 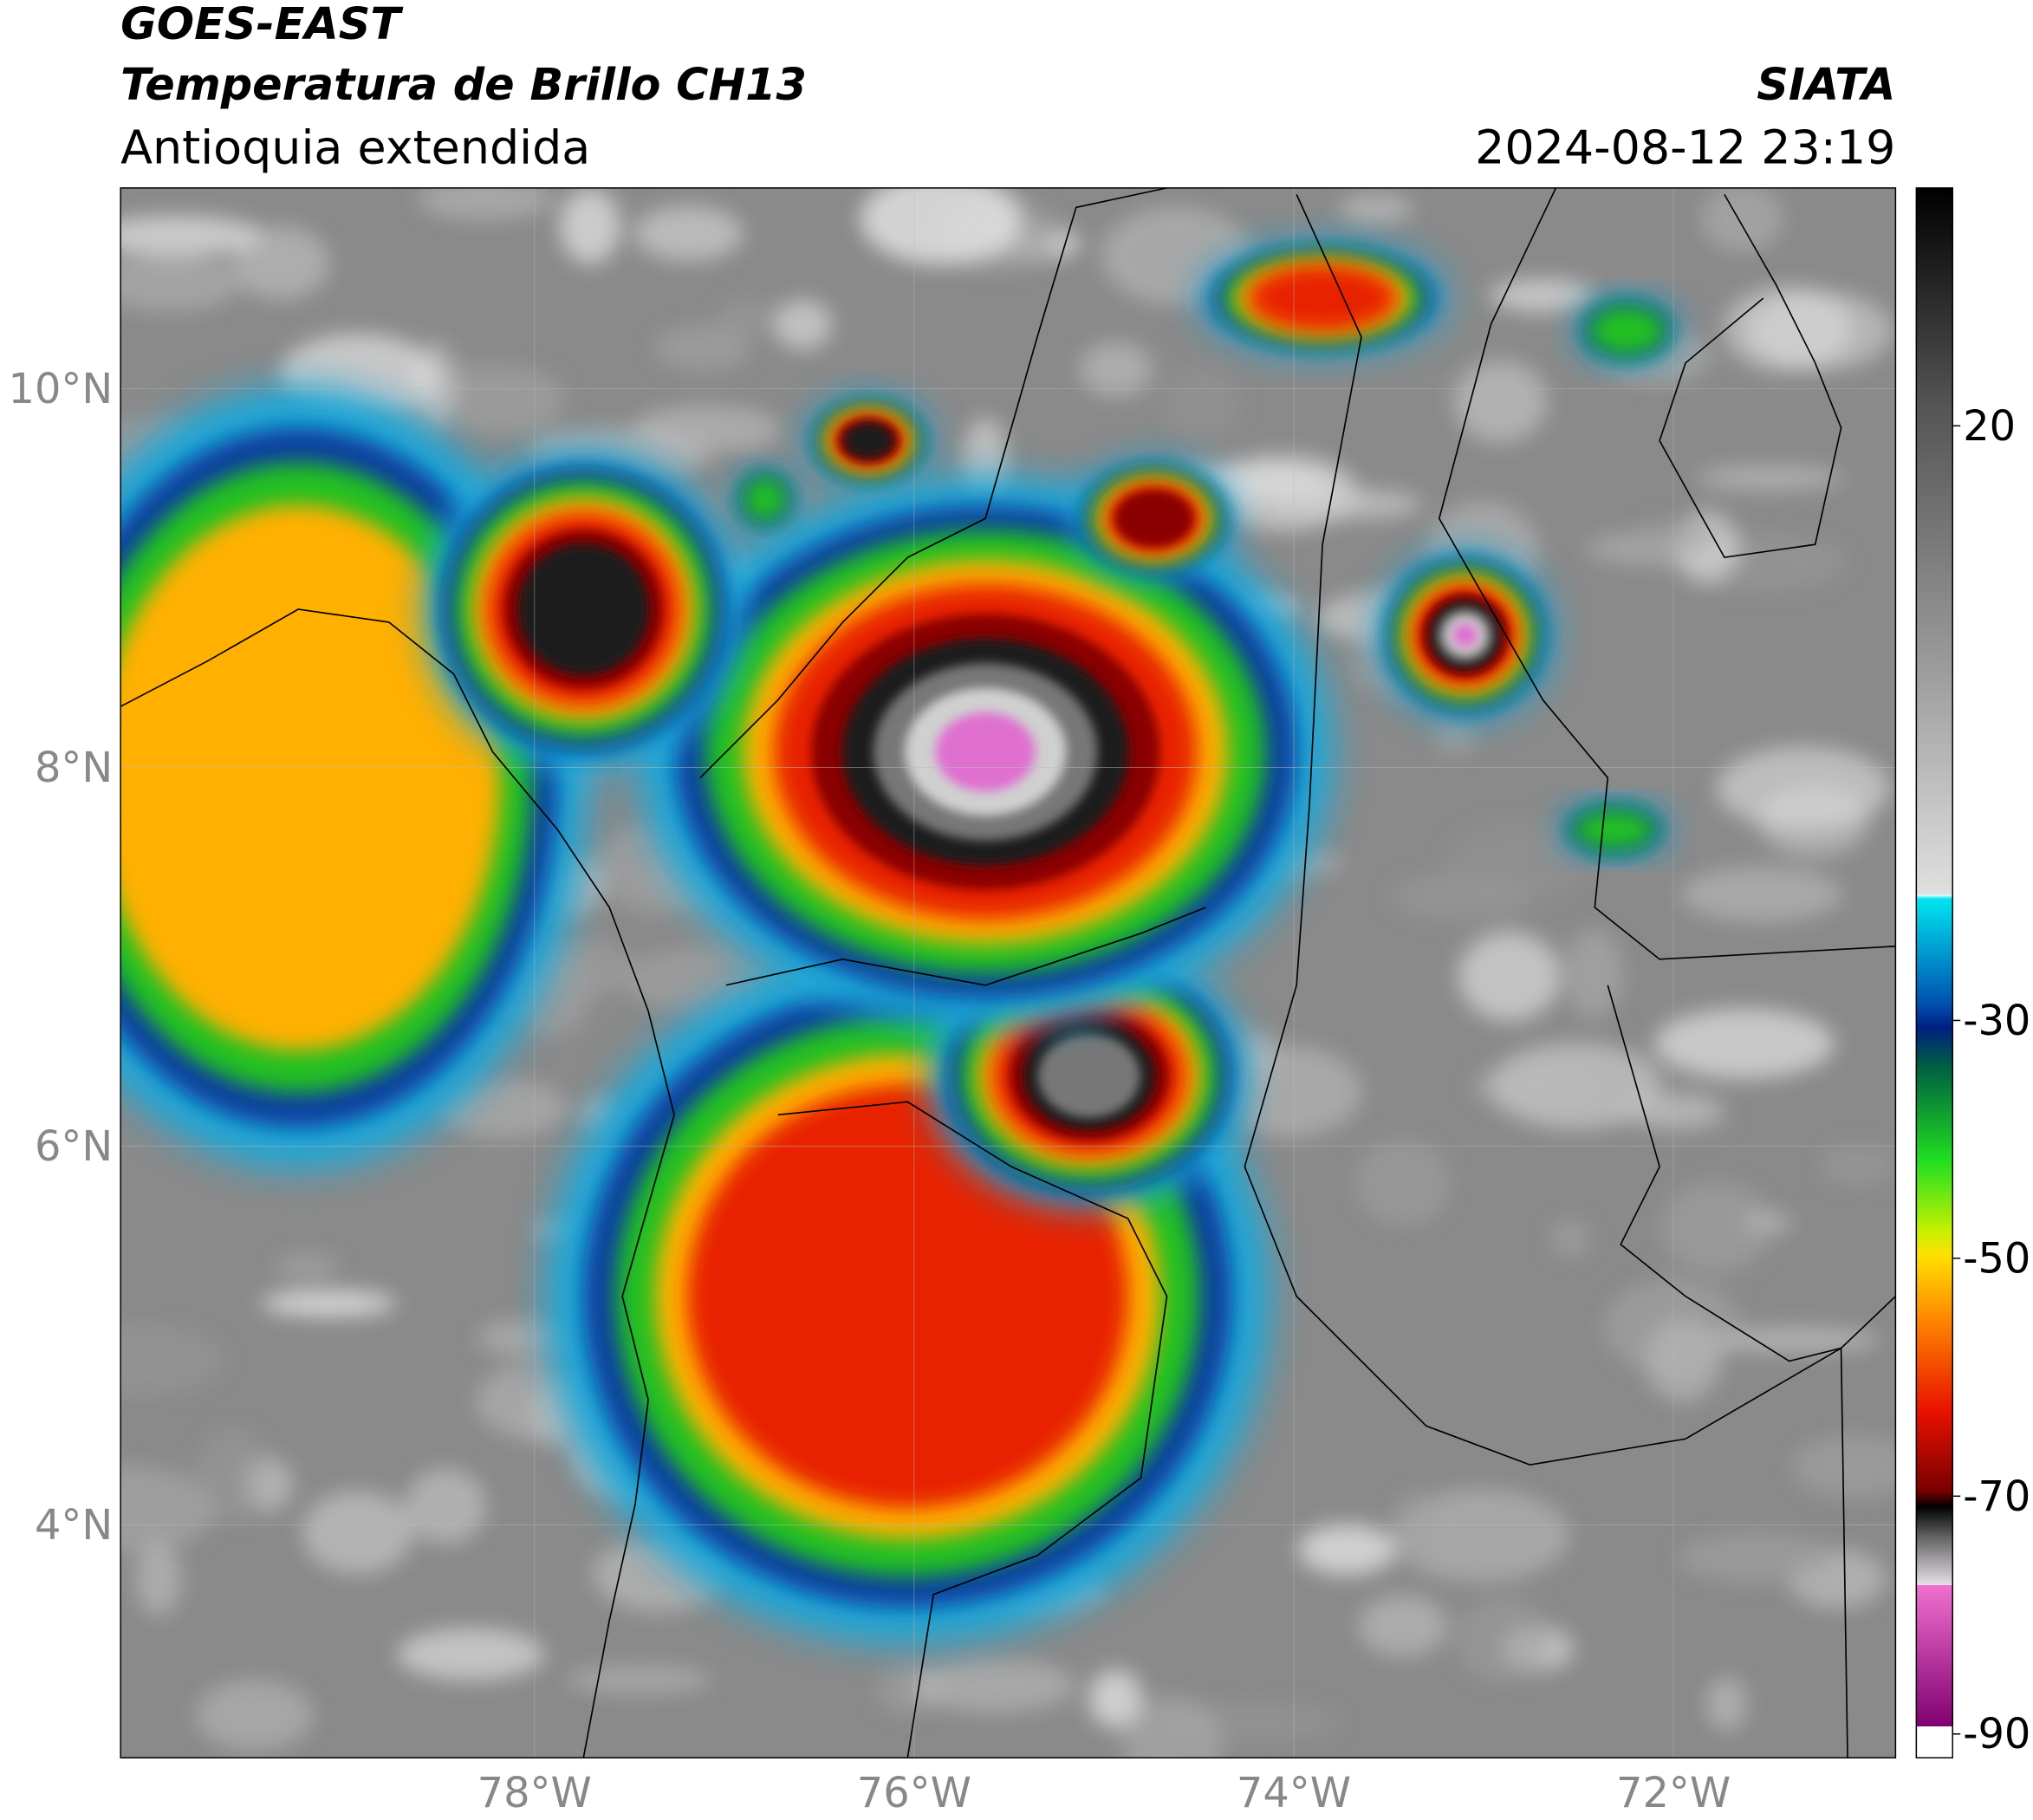 What do you see at coordinates (914, 1793) in the screenshot?
I see `x-tick-label: 76°W` at bounding box center [914, 1793].